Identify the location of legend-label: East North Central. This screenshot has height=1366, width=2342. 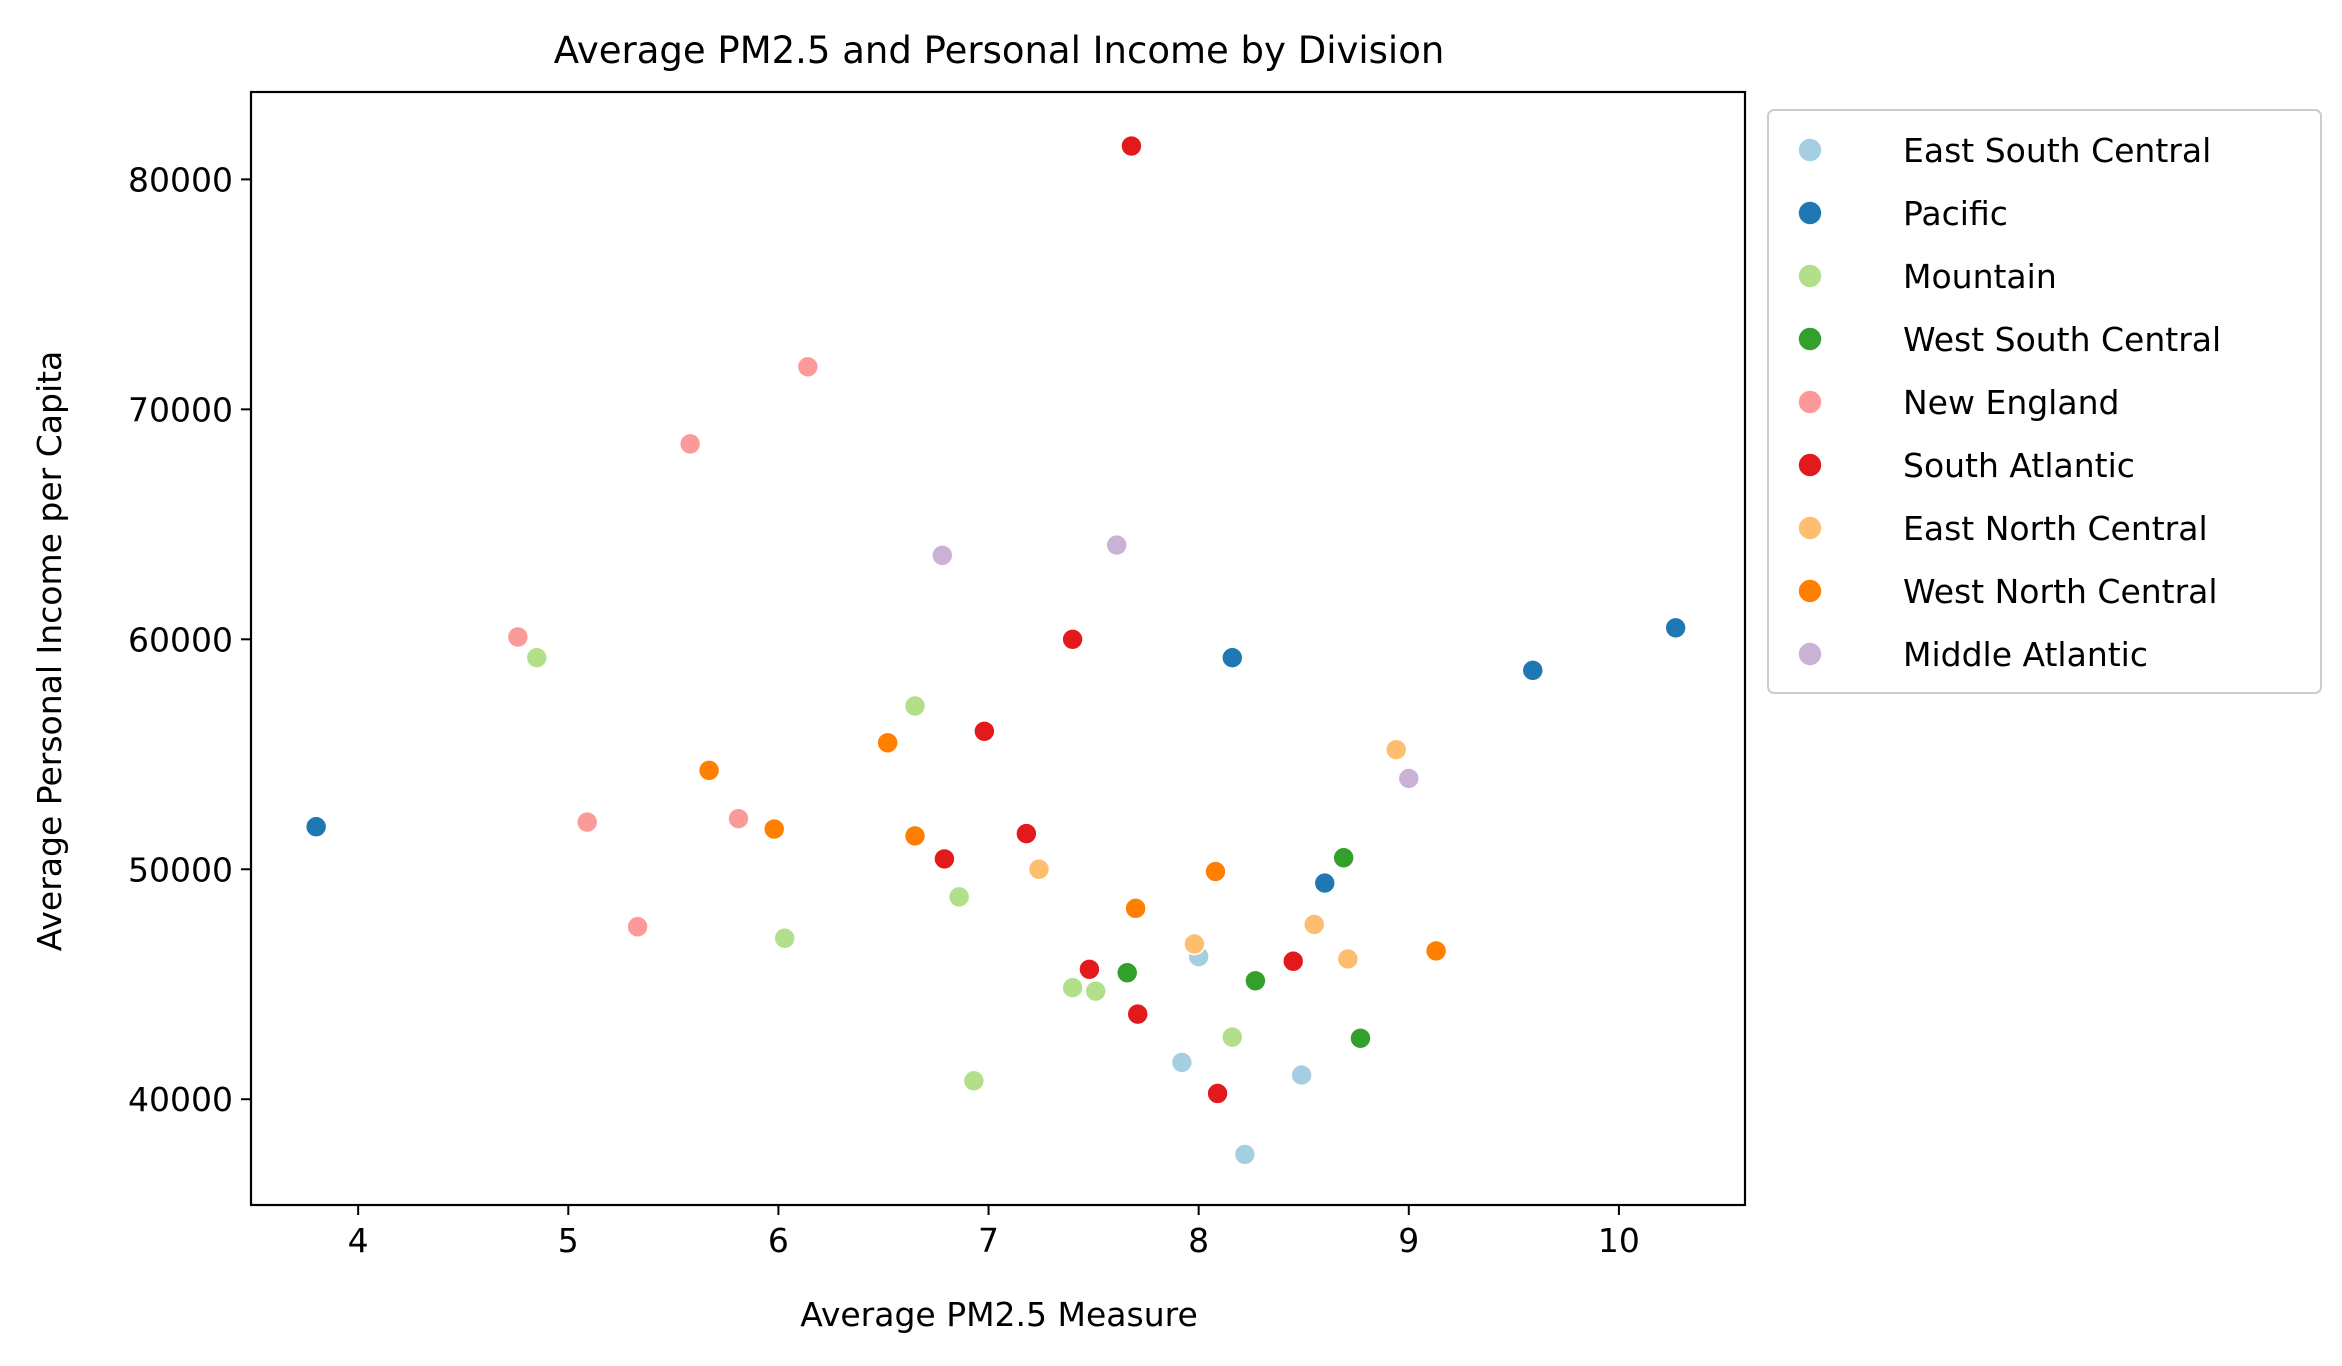
(2055, 528).